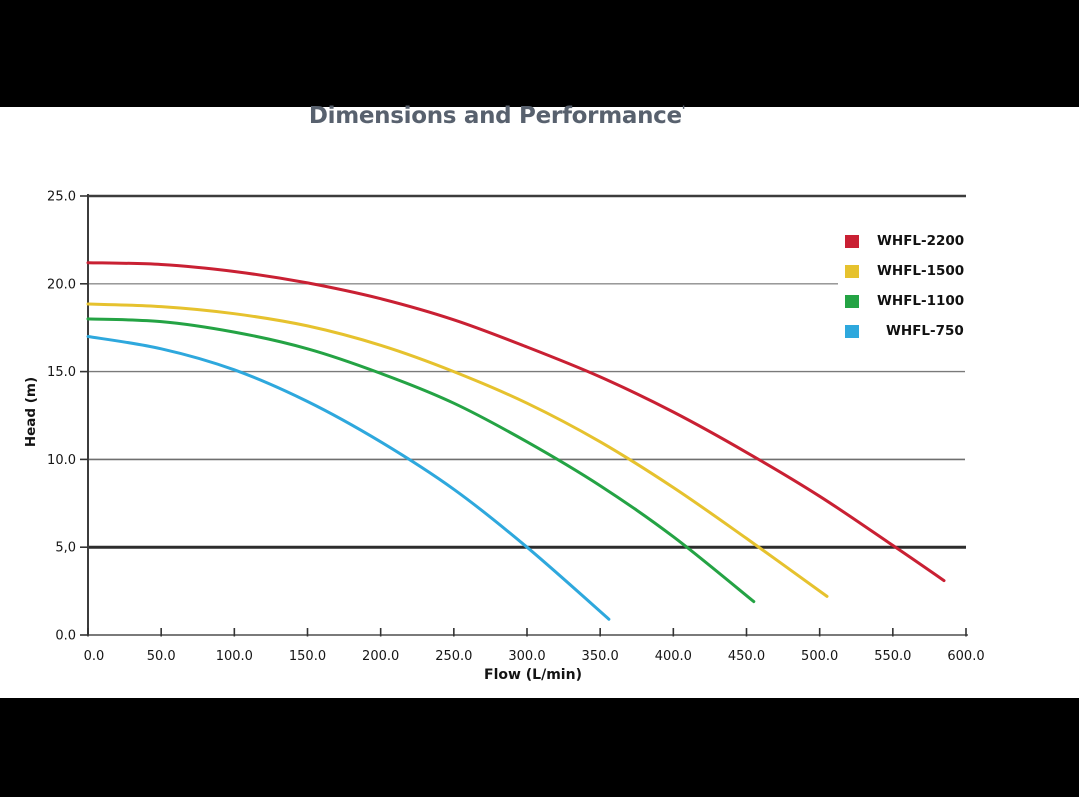 The height and width of the screenshot is (797, 1079). Describe the element at coordinates (921, 271) in the screenshot. I see `legend-label: WHFL-1500` at that location.